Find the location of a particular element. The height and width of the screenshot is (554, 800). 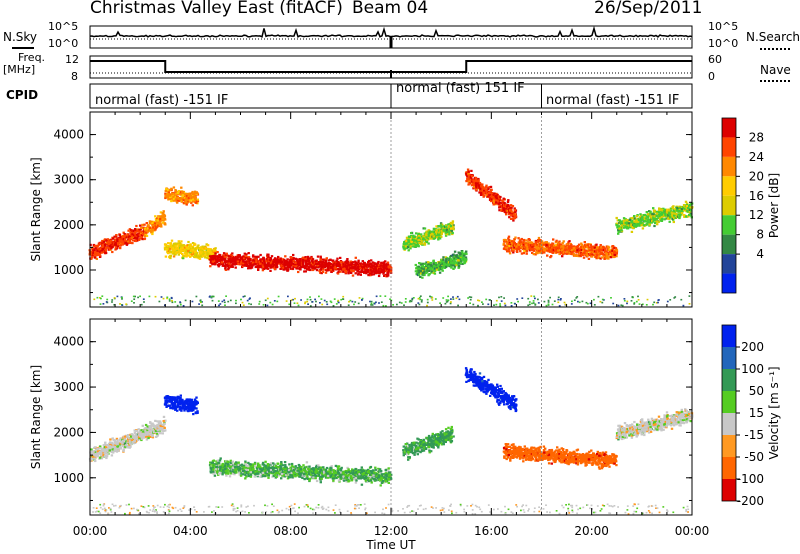

freq-tick-low: 8 is located at coordinates (74, 76).